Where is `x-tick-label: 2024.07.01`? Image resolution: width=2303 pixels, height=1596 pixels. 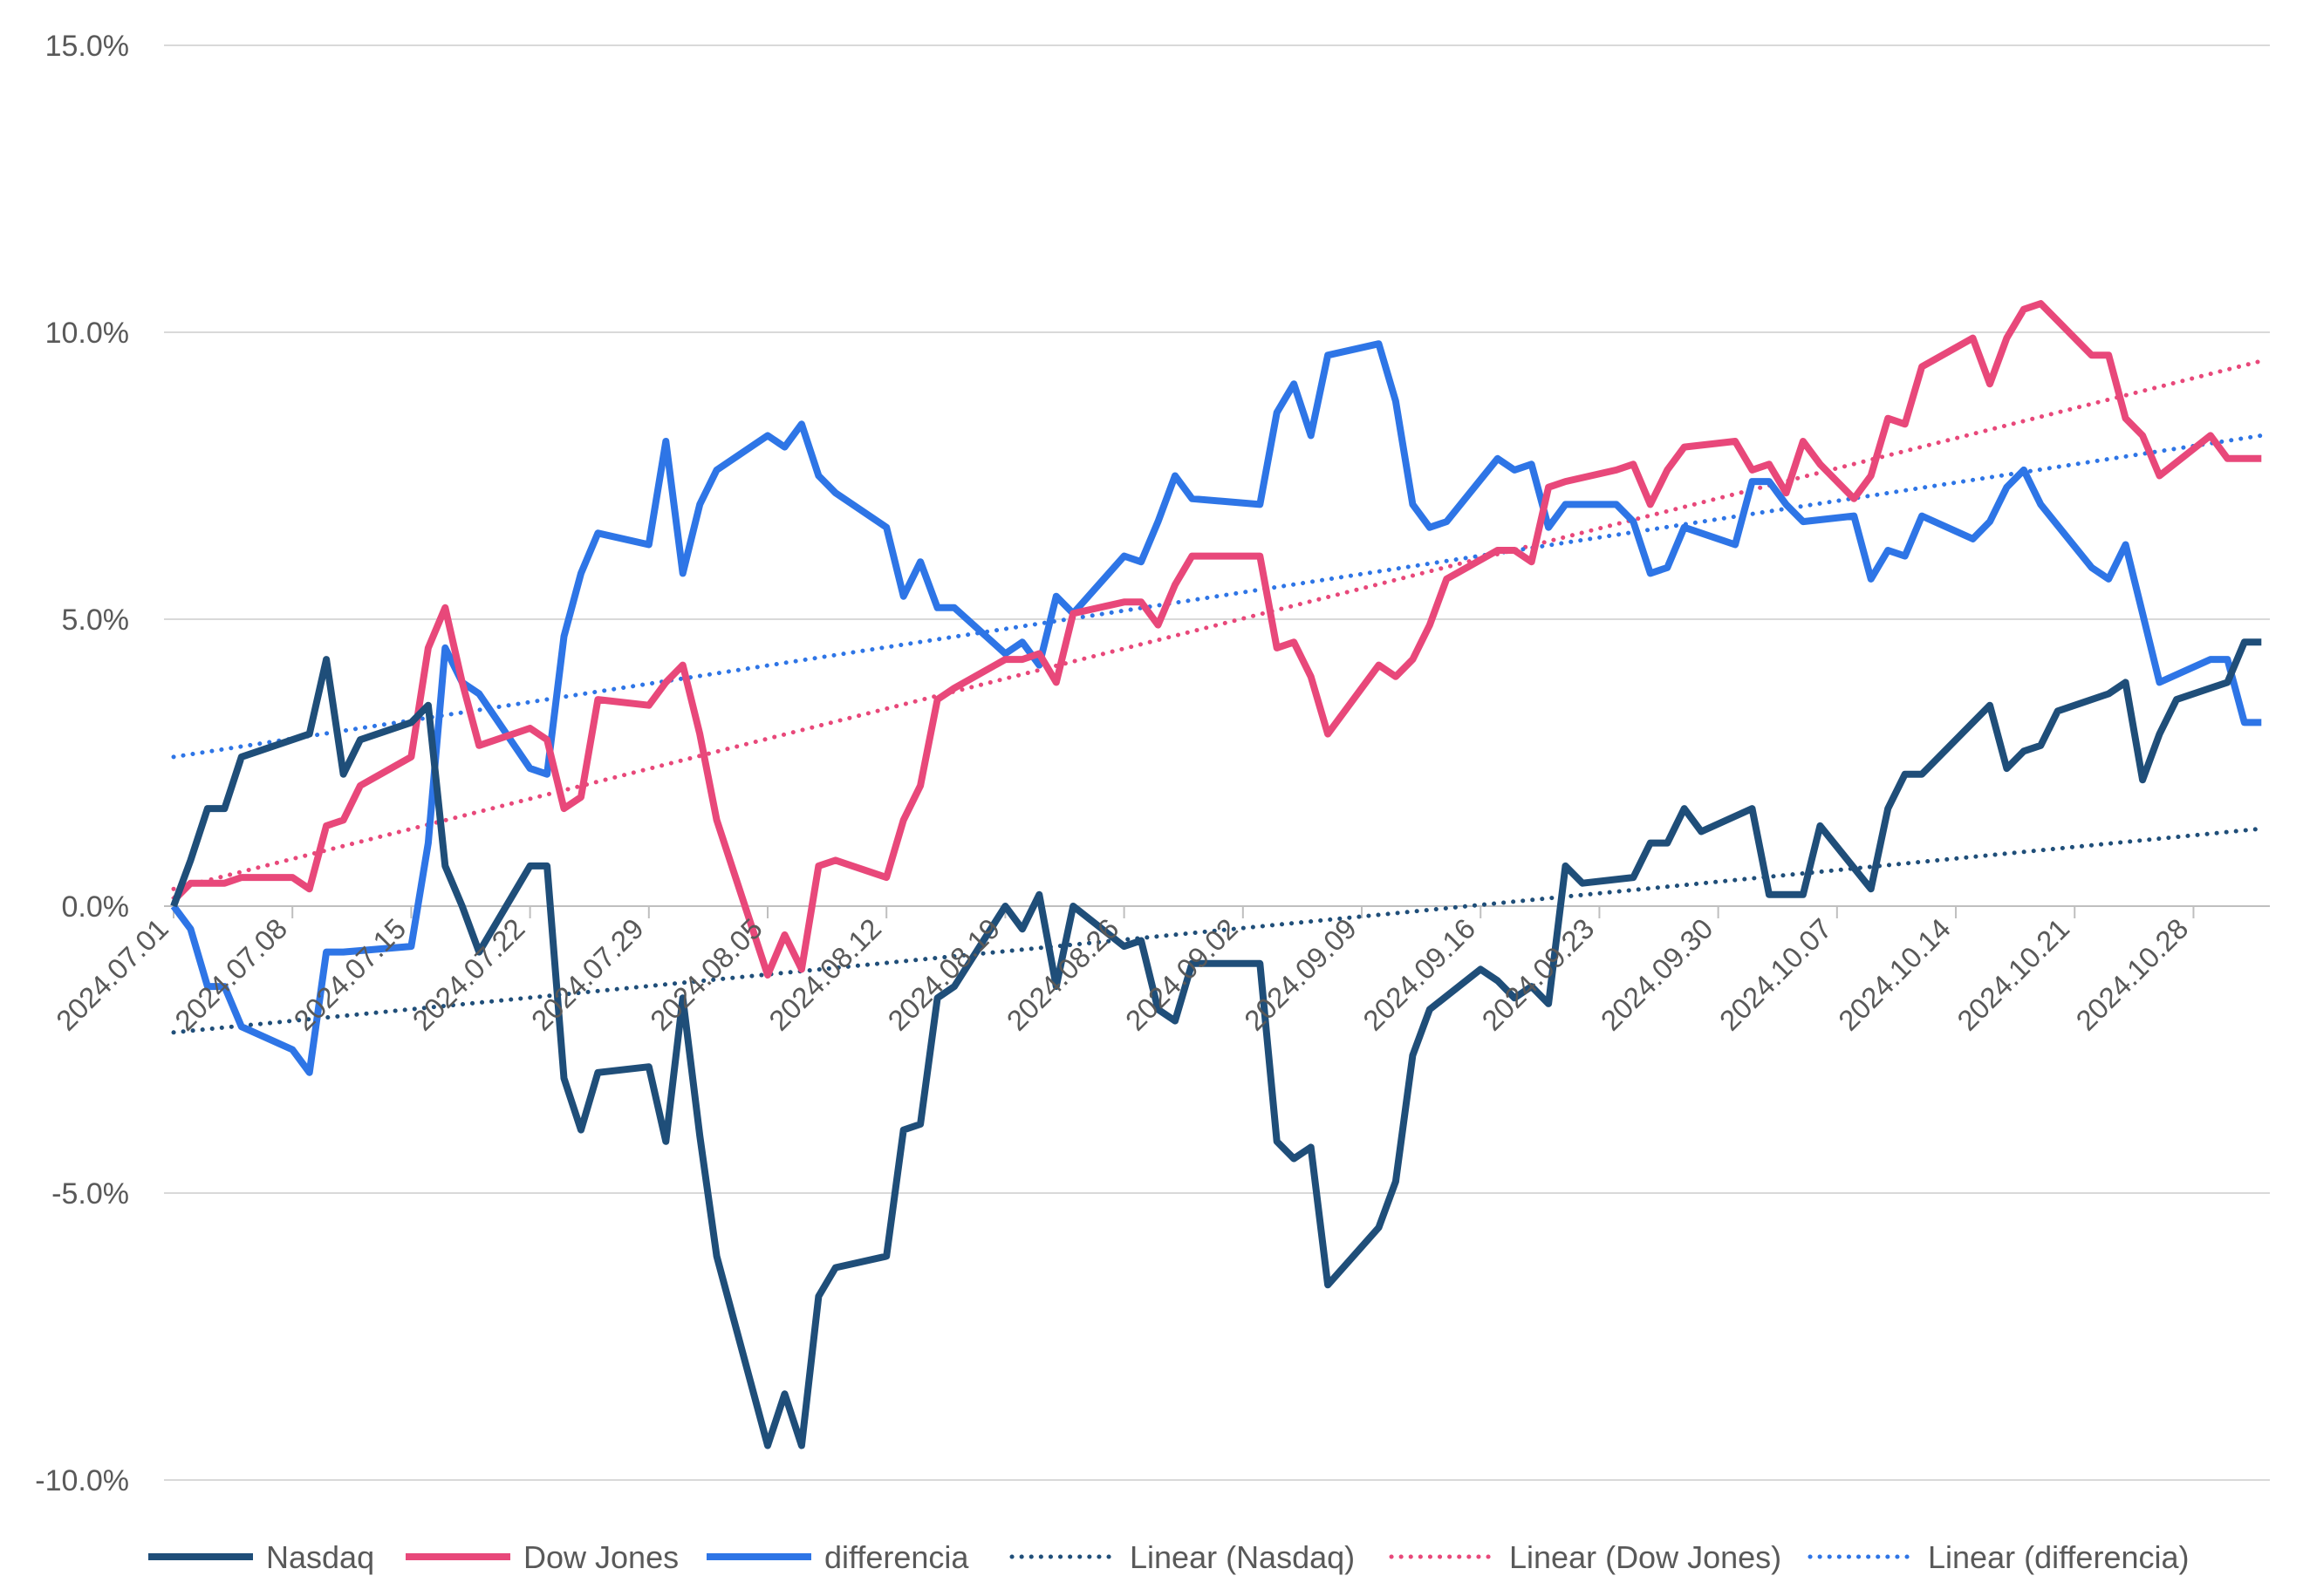 x-tick-label: 2024.07.01 is located at coordinates (112, 975).